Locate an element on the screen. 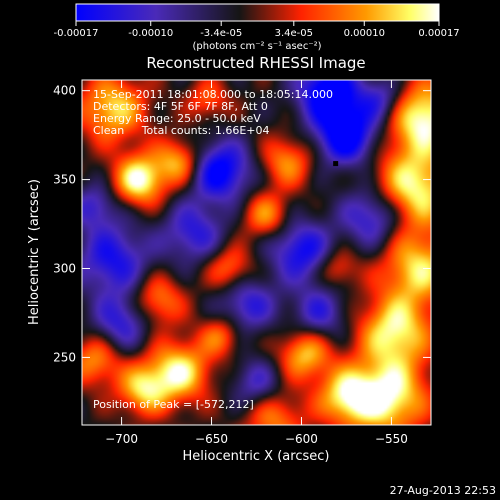 Image resolution: width=500 pixels, height=500 pixels. annotation-energy: Energy Range: 25.0 - 50.0 keV is located at coordinates (177, 118).